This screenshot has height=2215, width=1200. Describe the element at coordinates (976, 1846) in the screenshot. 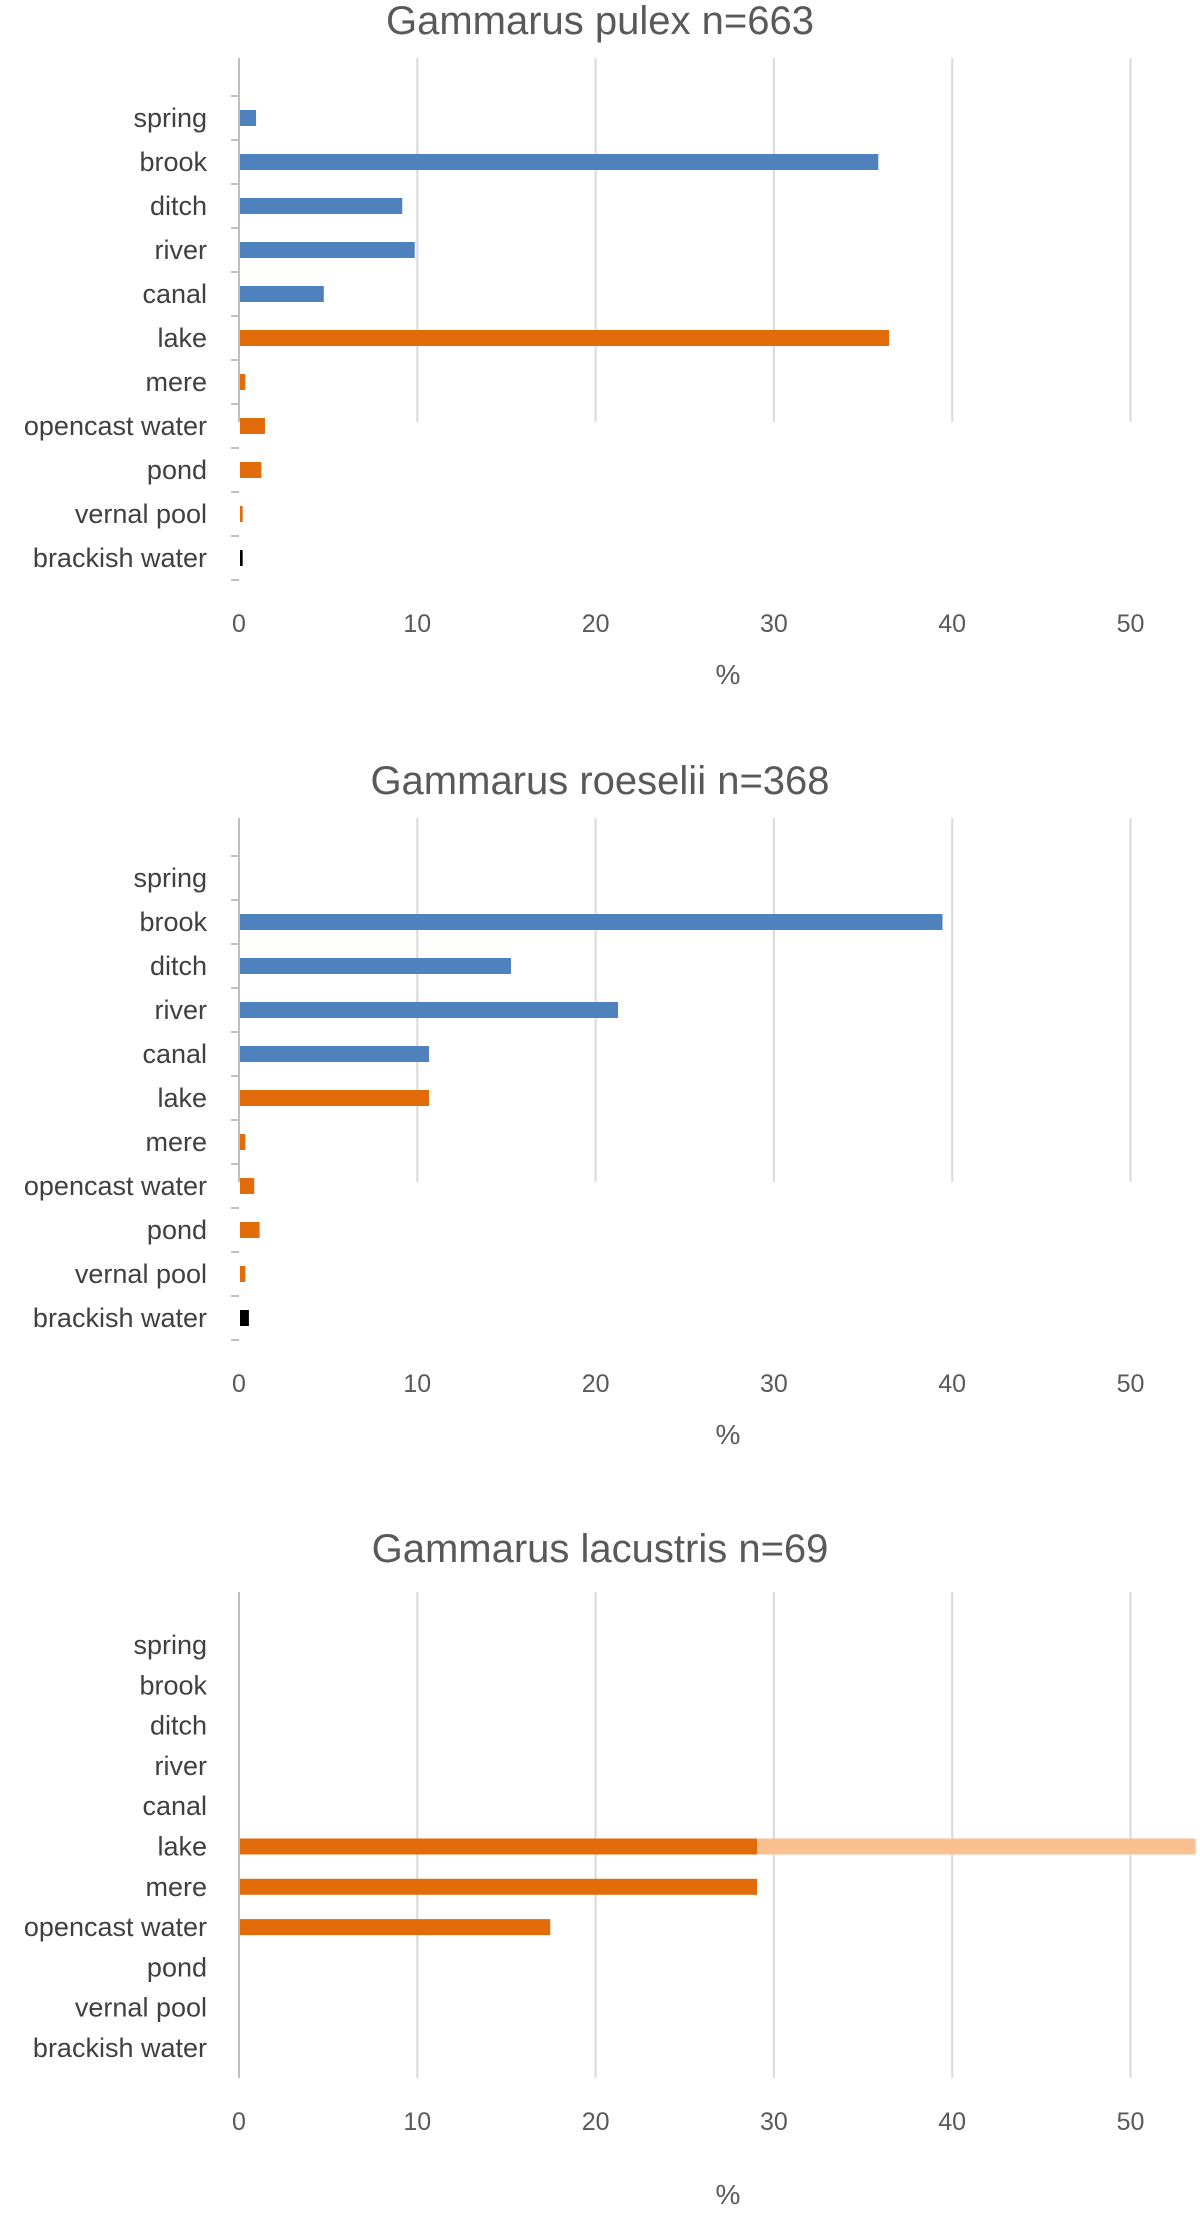

I see `bar-extension-lake` at that location.